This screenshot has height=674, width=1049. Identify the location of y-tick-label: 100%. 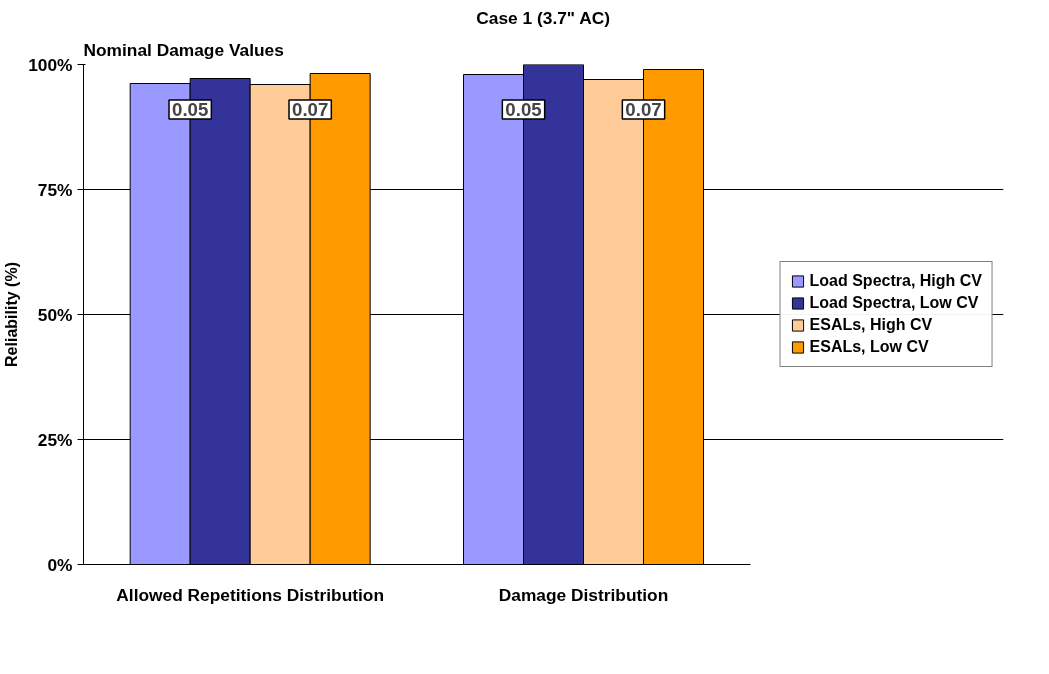
(50, 64).